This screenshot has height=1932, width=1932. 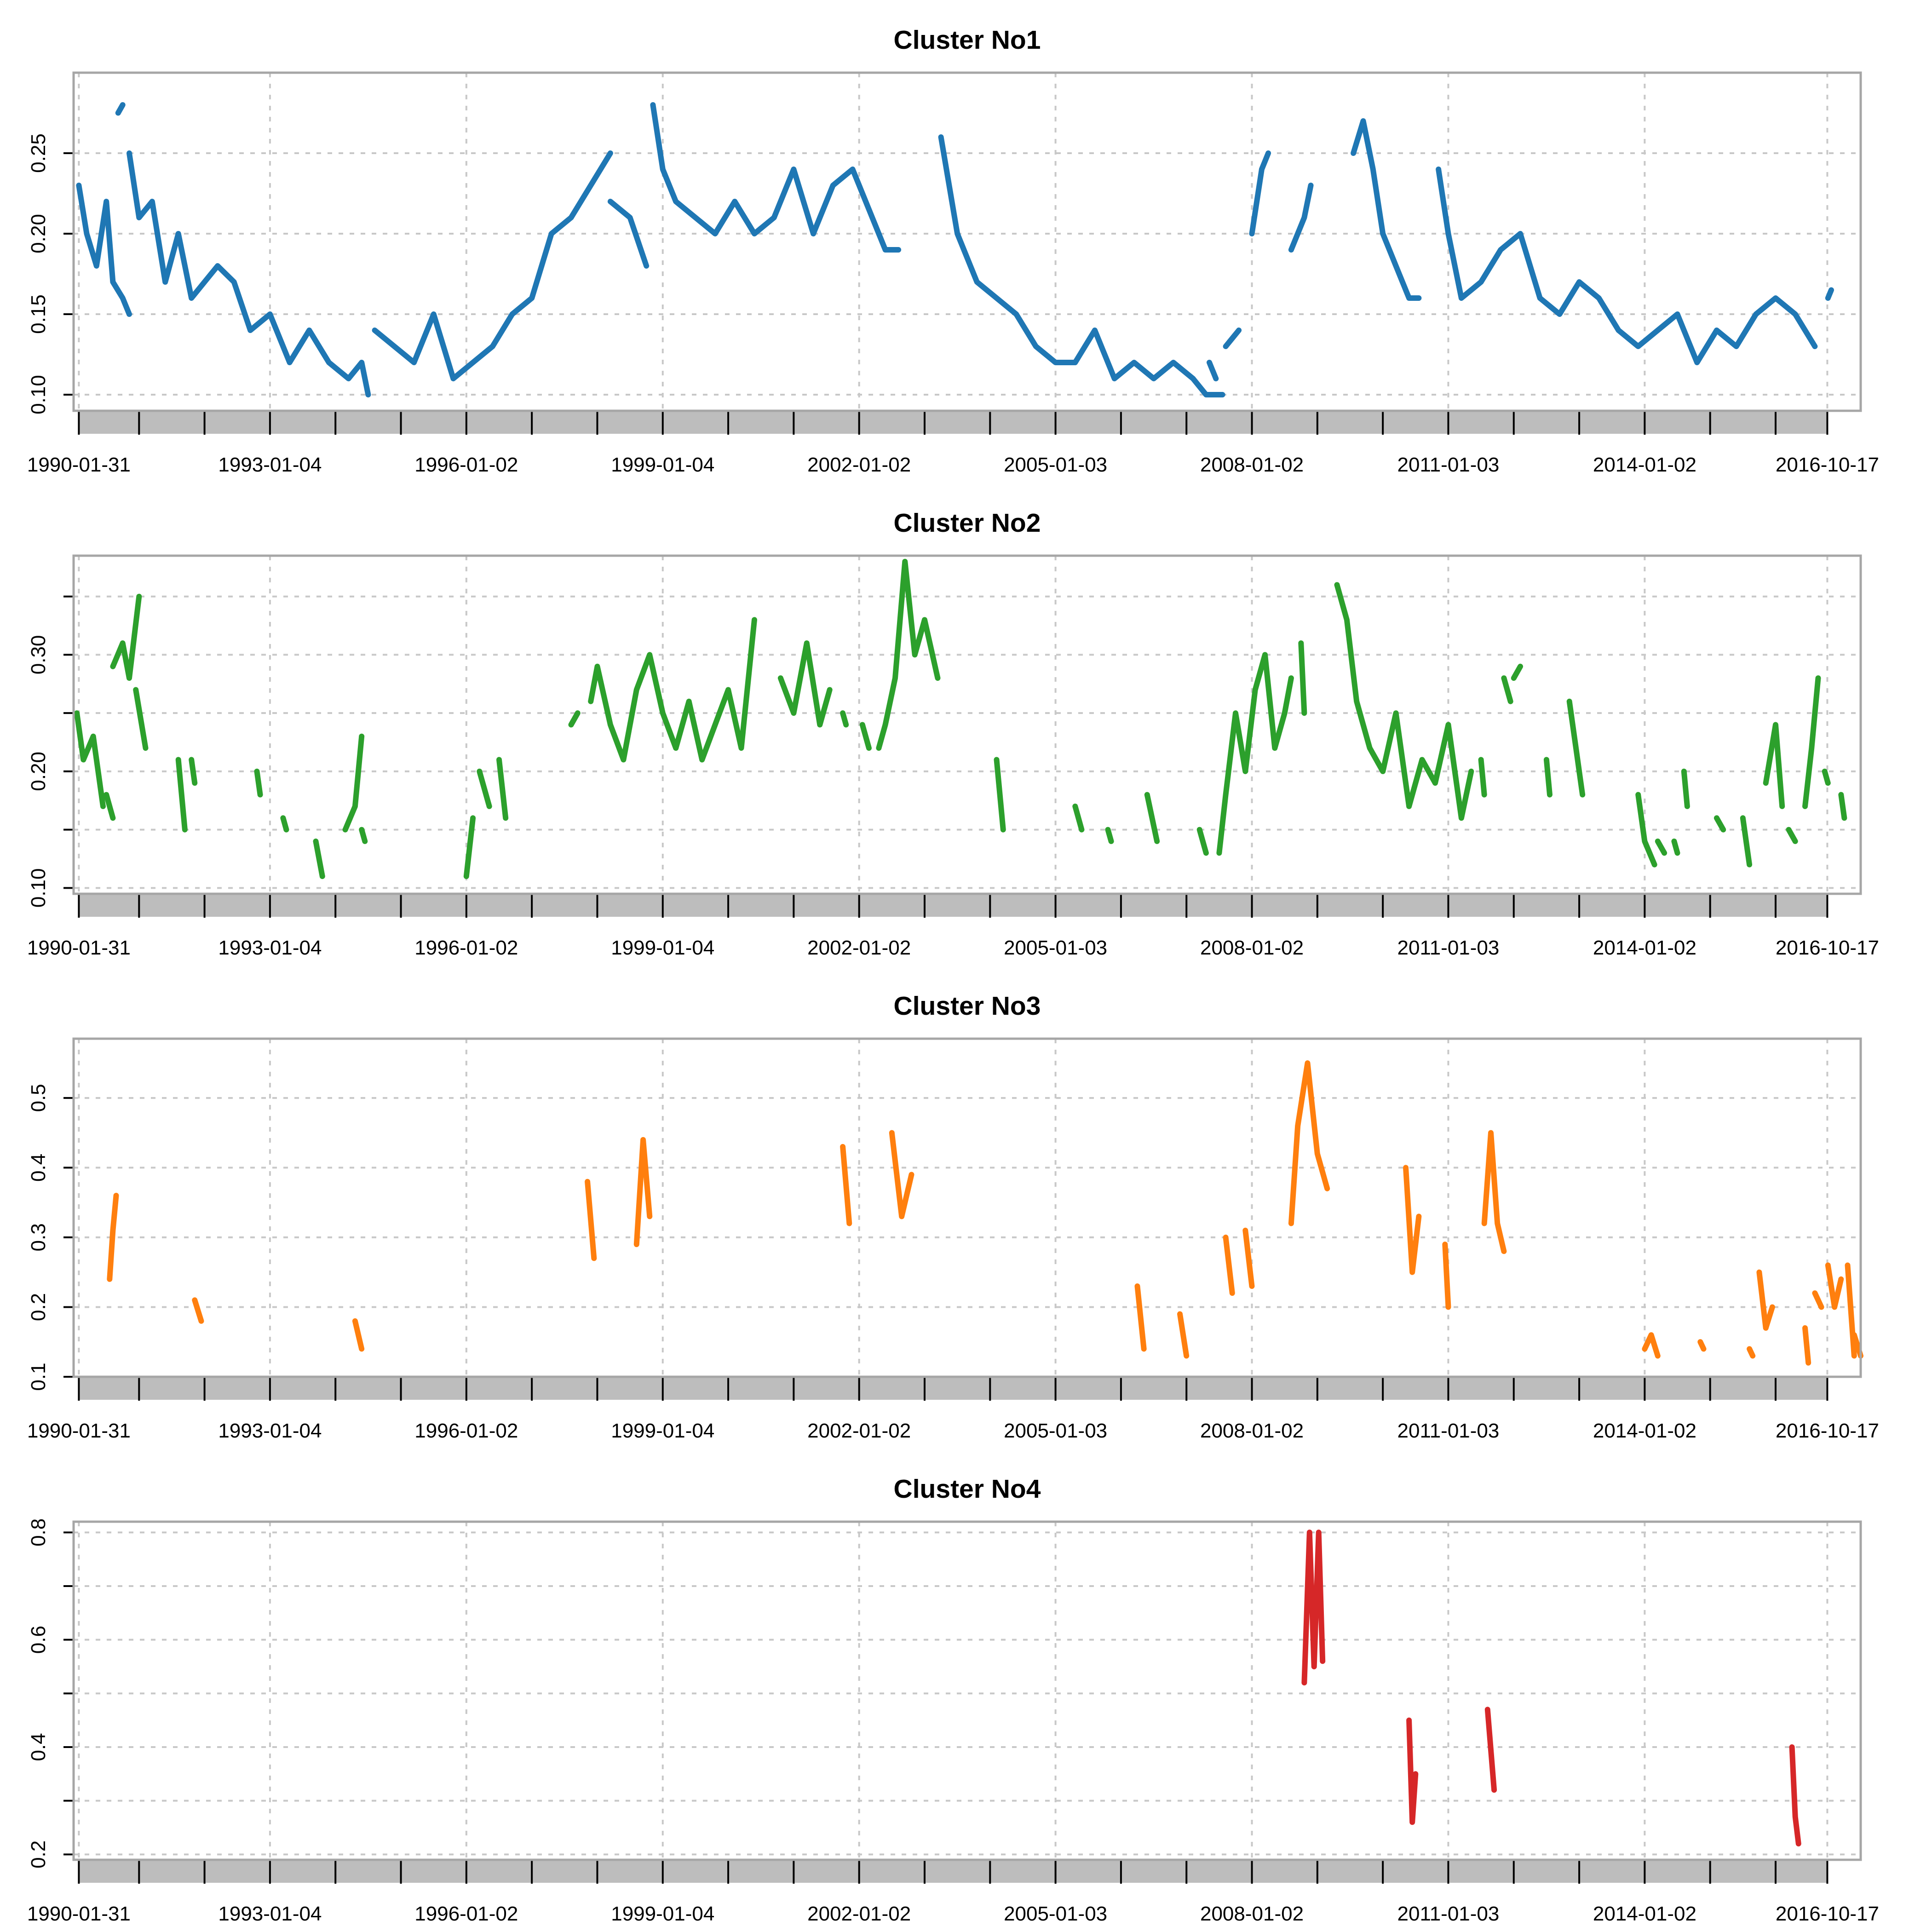 I want to click on panel-title: Cluster No4, so click(x=968, y=1489).